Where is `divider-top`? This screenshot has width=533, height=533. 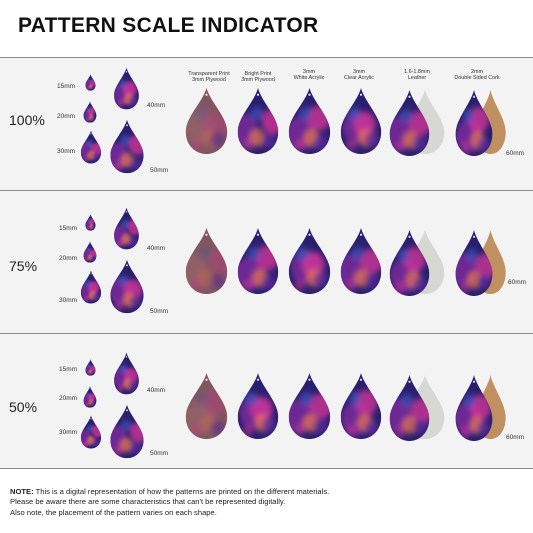
divider-top is located at coordinates (266, 57).